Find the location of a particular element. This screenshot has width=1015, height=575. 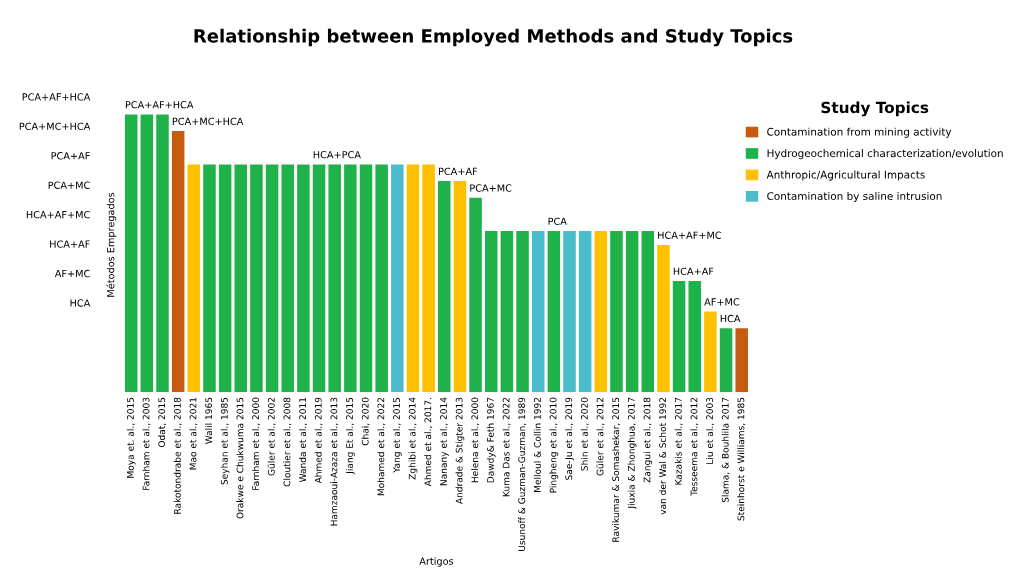

legend-label: Anthropic/Agricultural Impacts is located at coordinates (845, 175).